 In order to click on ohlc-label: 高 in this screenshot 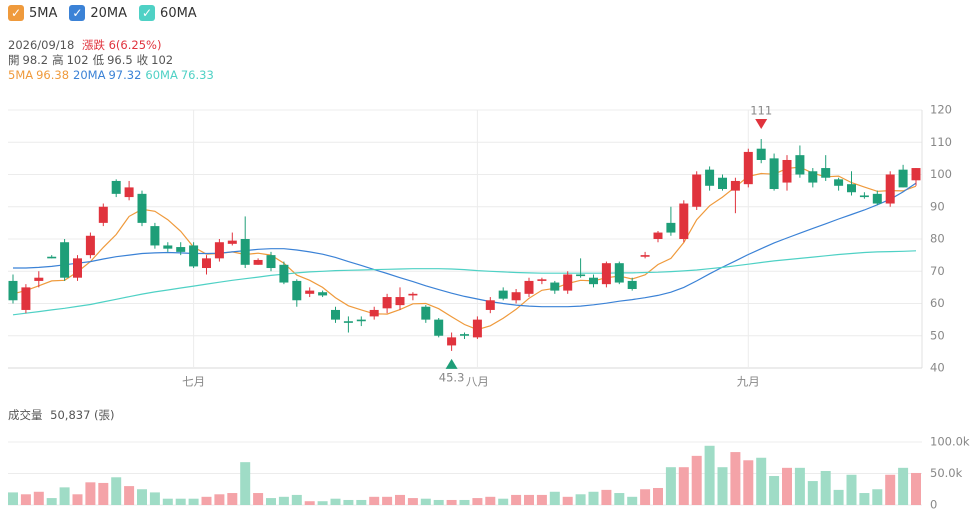, I will do `click(58, 60)`.